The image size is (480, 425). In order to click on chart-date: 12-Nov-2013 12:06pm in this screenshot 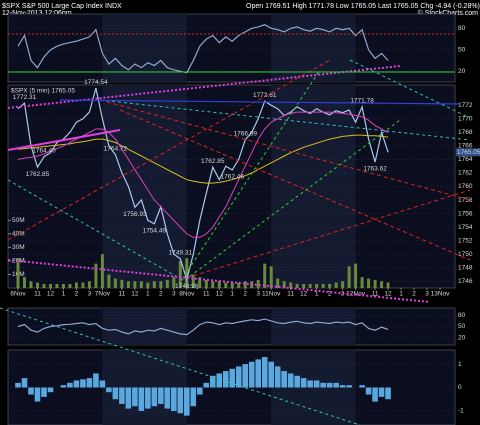, I will do `click(37, 13)`.